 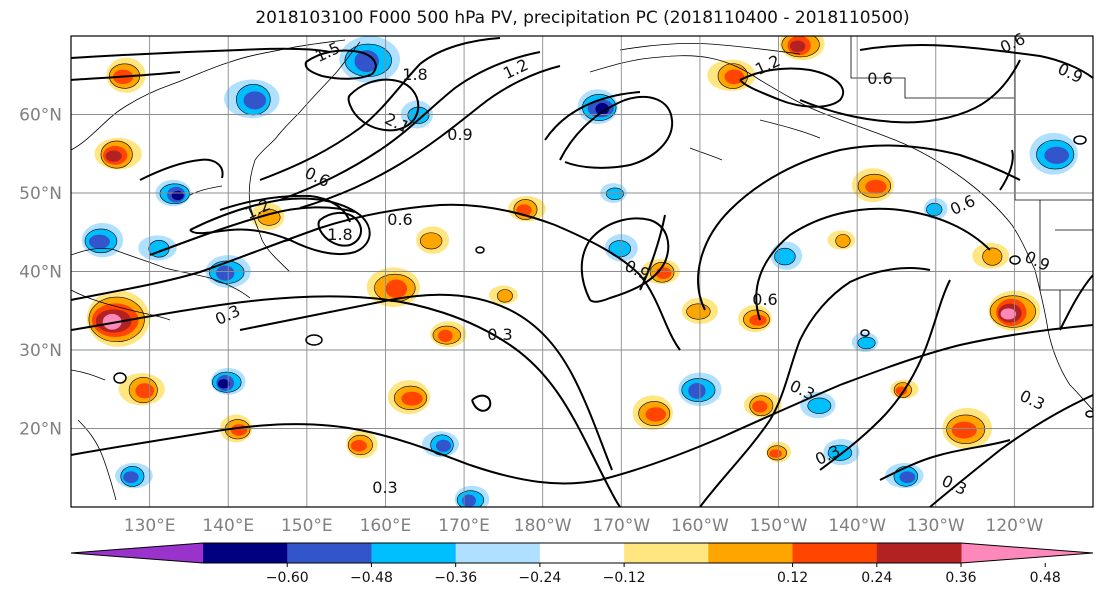 What do you see at coordinates (792, 578) in the screenshot?
I see `colorbar-tick-label: 0.12` at bounding box center [792, 578].